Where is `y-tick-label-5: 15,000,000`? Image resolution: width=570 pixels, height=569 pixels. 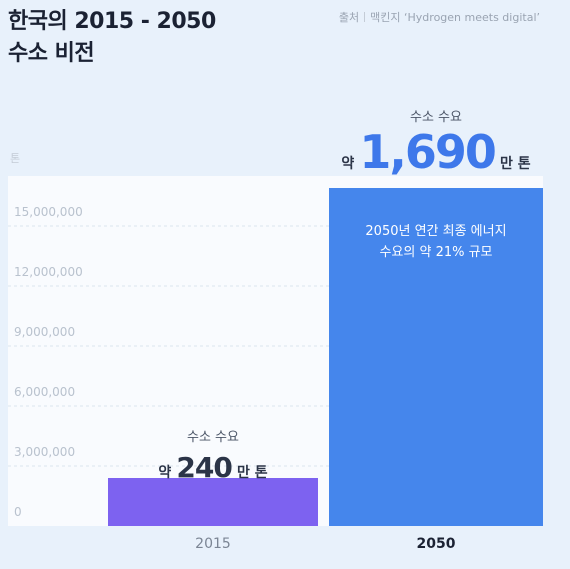 y-tick-label-5: 15,000,000 is located at coordinates (48, 212).